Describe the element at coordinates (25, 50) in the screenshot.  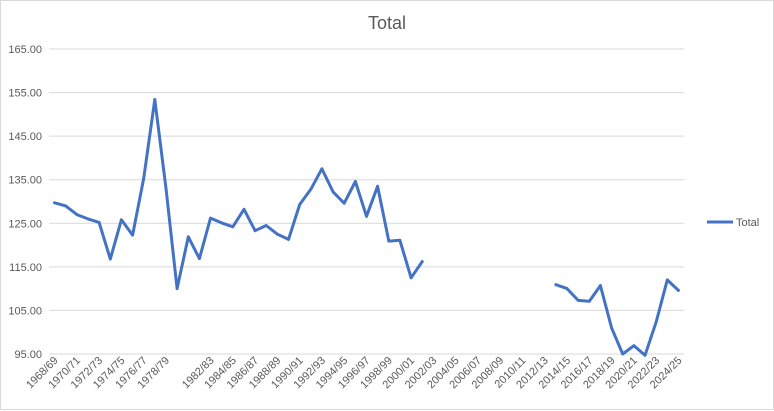
I see `y-tick-label: 165.00` at that location.